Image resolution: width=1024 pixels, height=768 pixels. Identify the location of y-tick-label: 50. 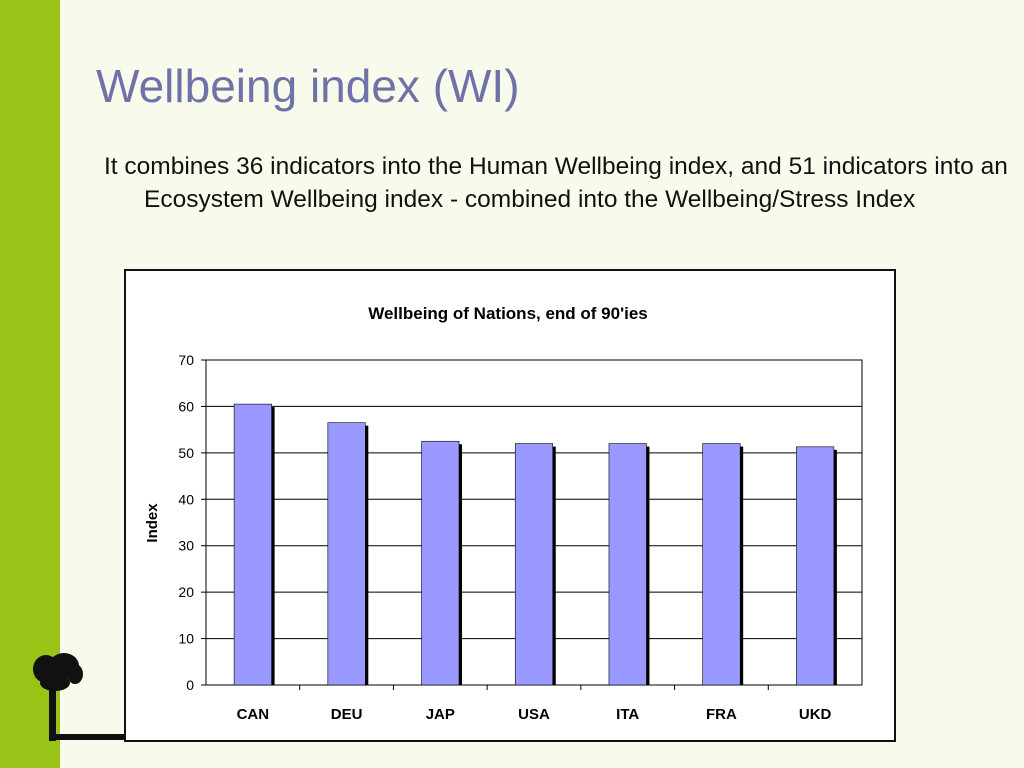
(186, 453).